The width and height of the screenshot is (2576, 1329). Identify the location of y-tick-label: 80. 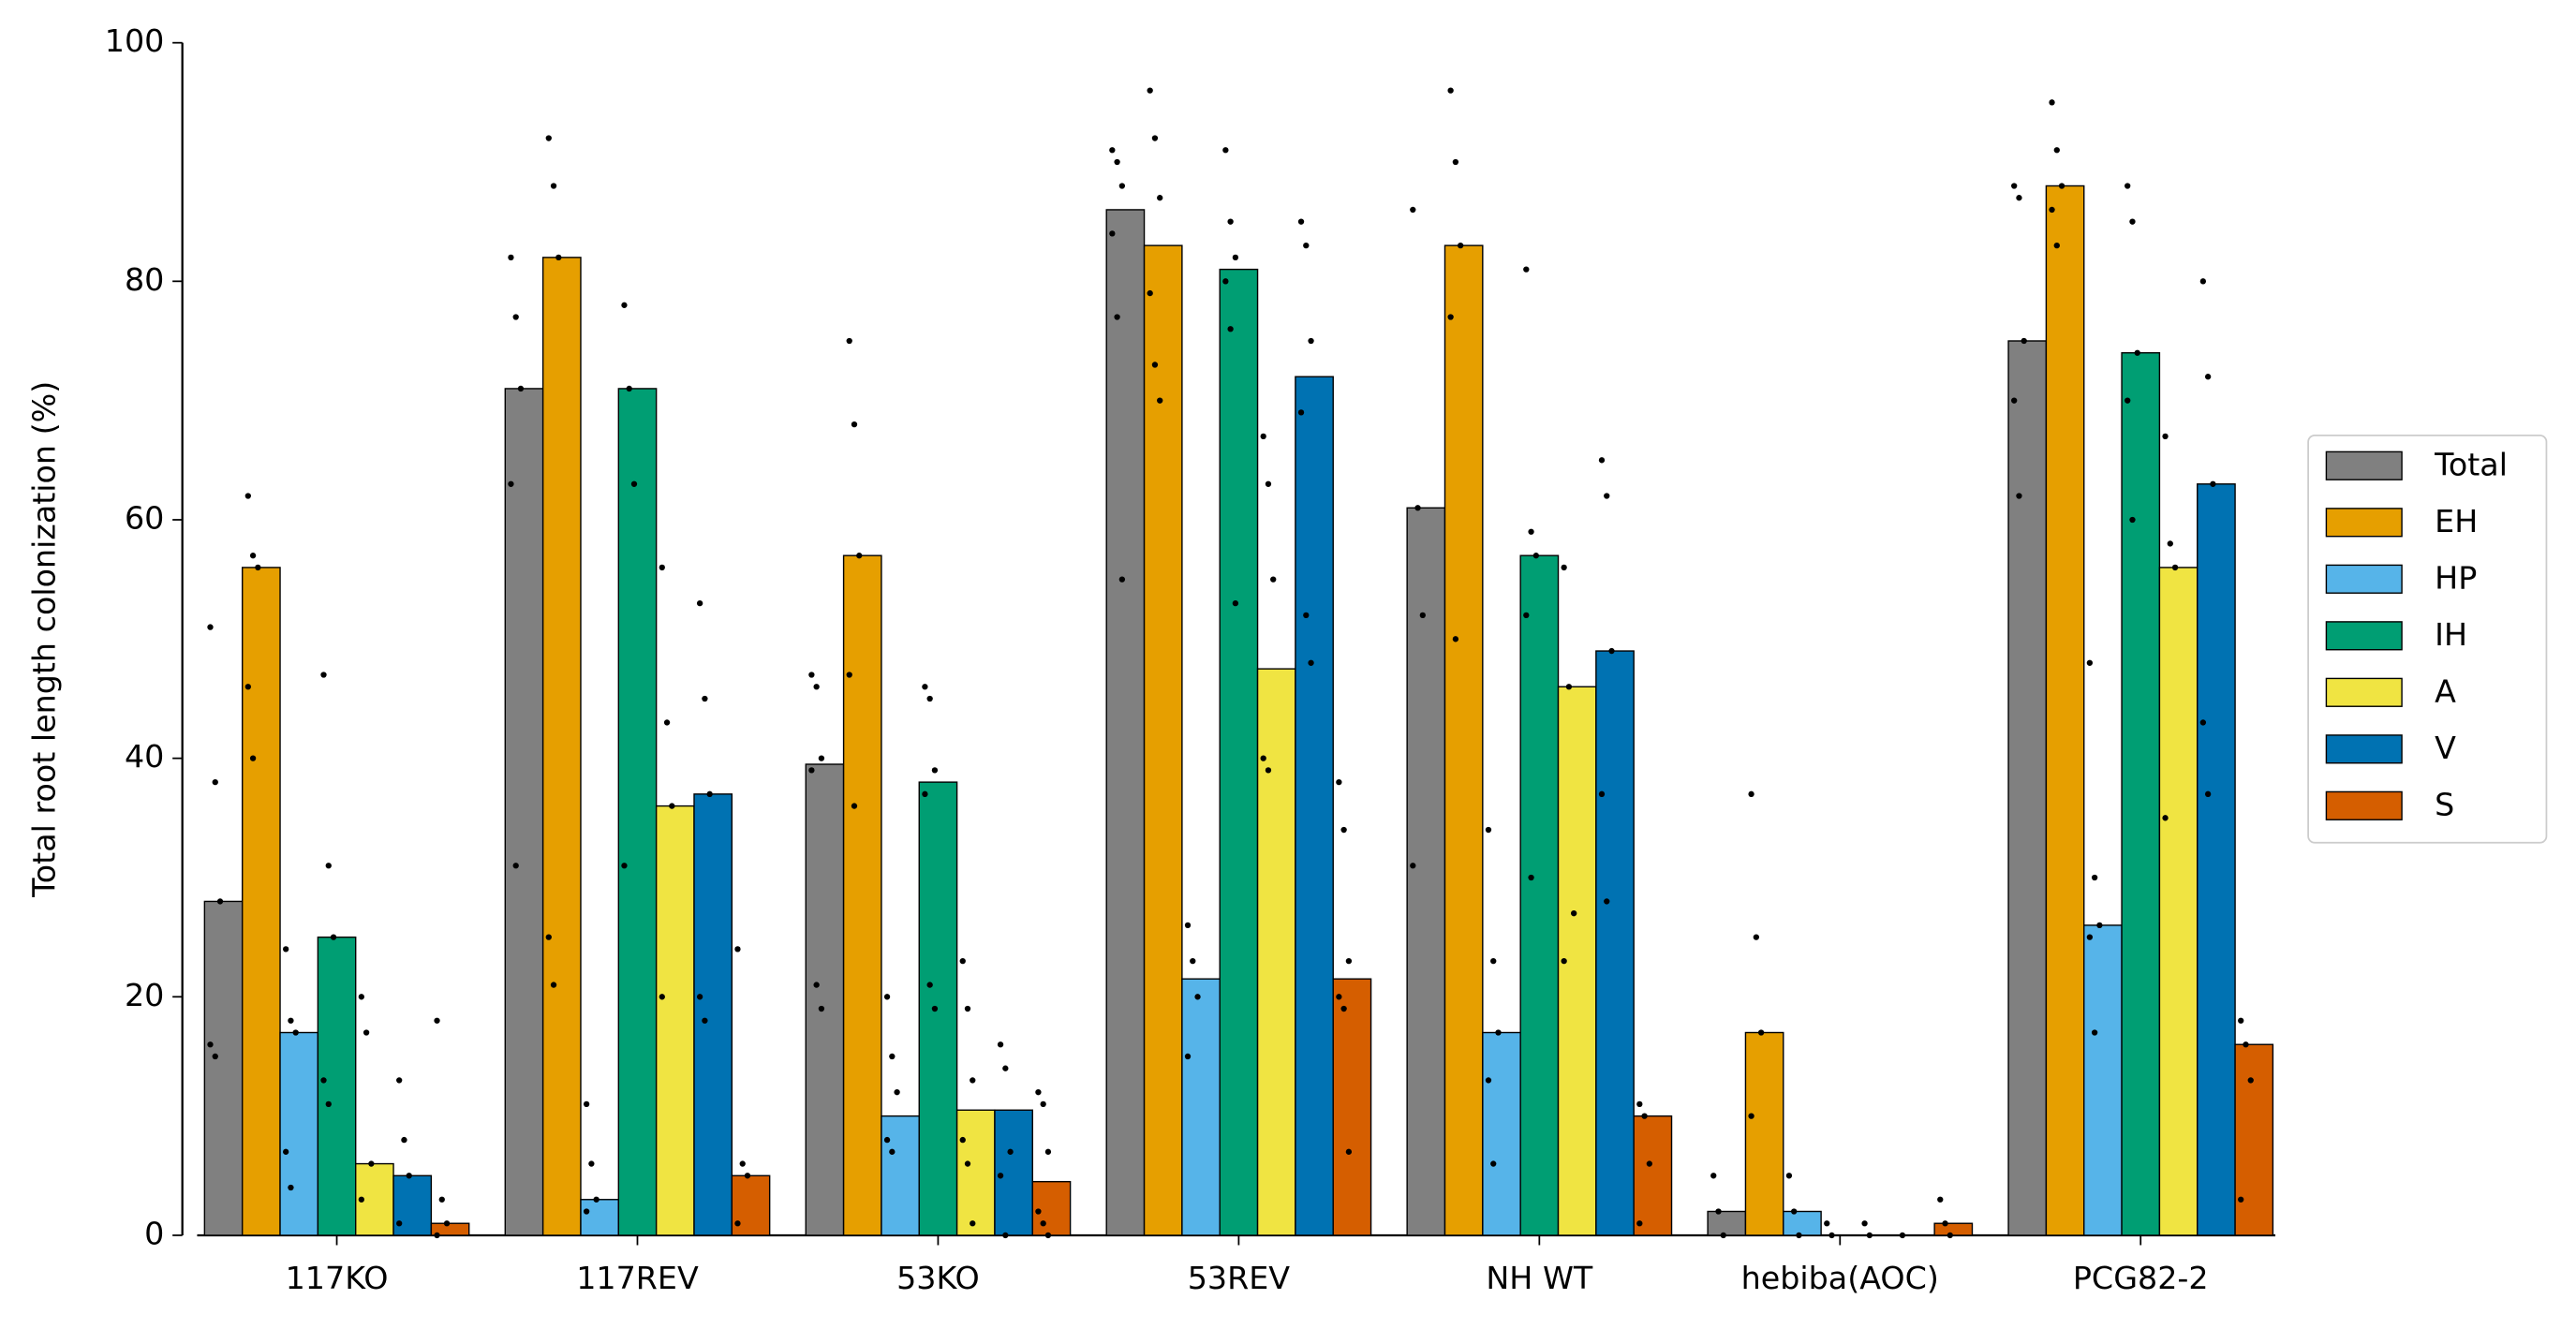
(144, 280).